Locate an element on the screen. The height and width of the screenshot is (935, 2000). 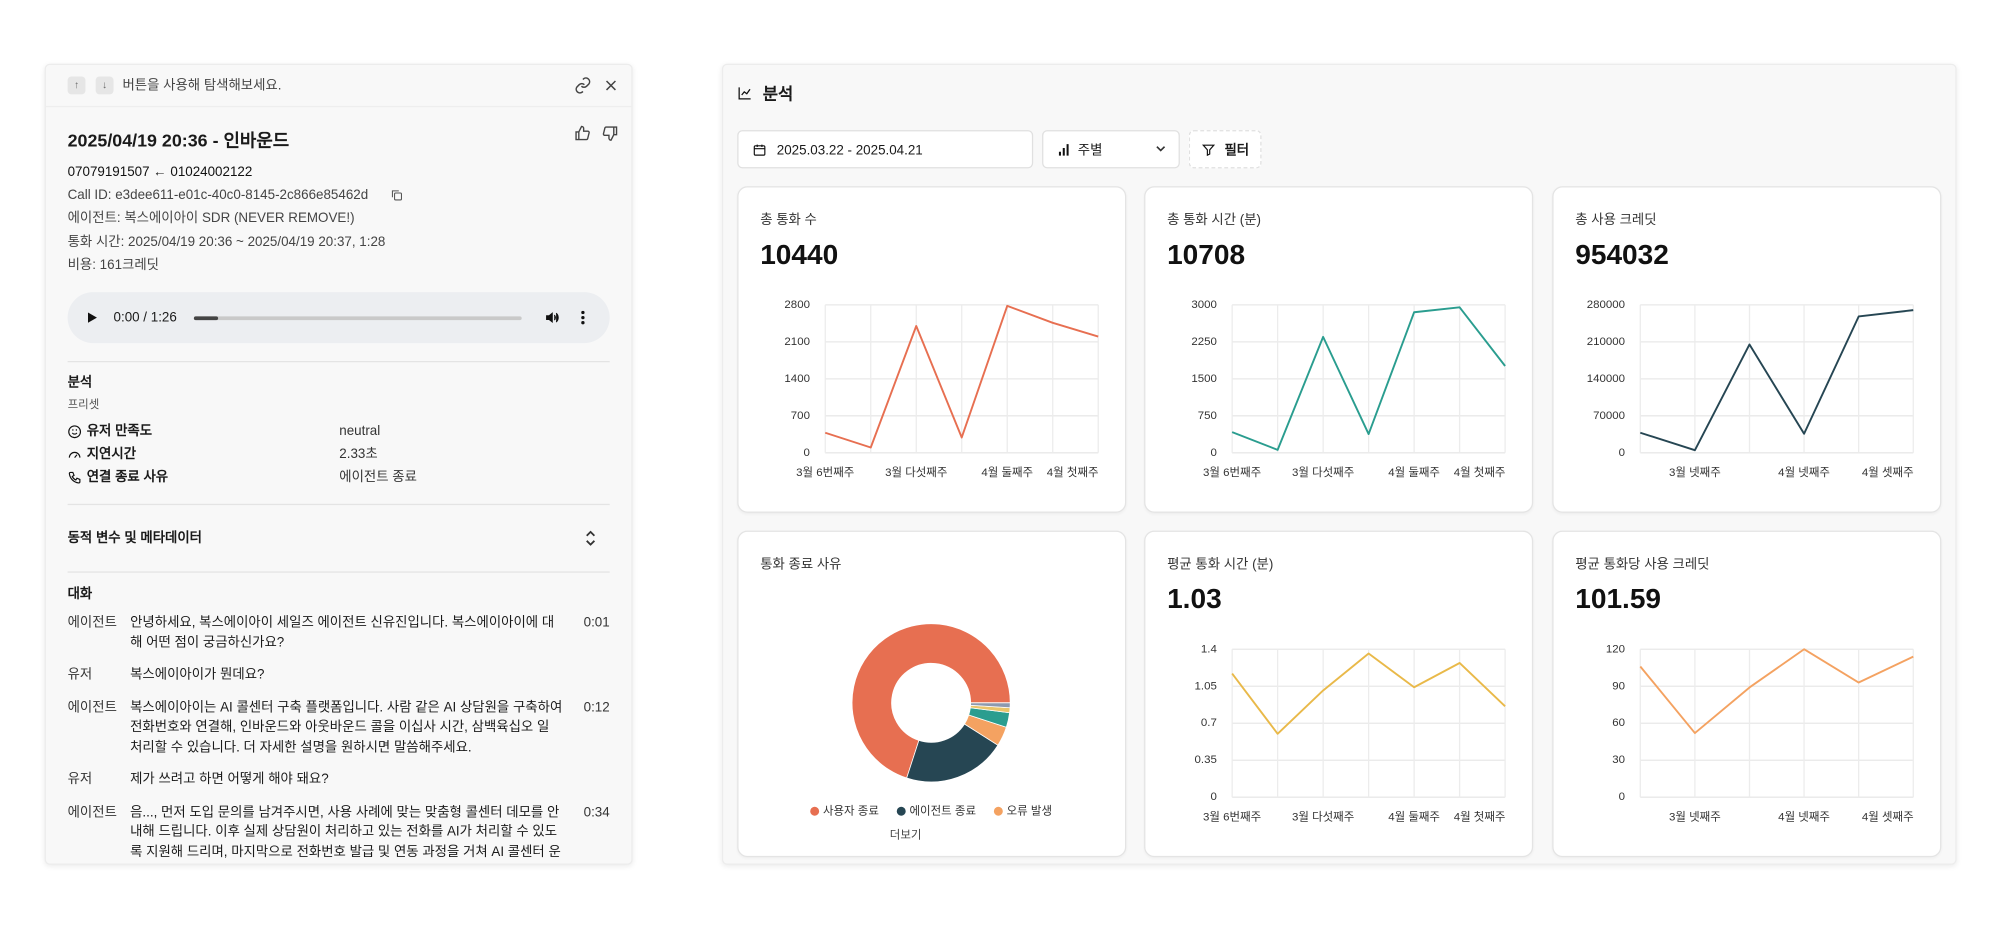
next-button: ↓ is located at coordinates (104, 85).